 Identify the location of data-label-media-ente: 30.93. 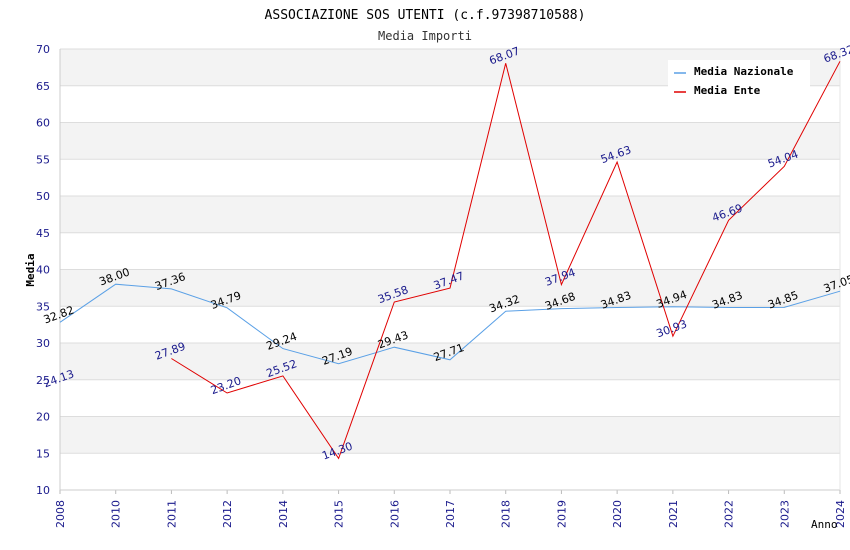
(672, 328).